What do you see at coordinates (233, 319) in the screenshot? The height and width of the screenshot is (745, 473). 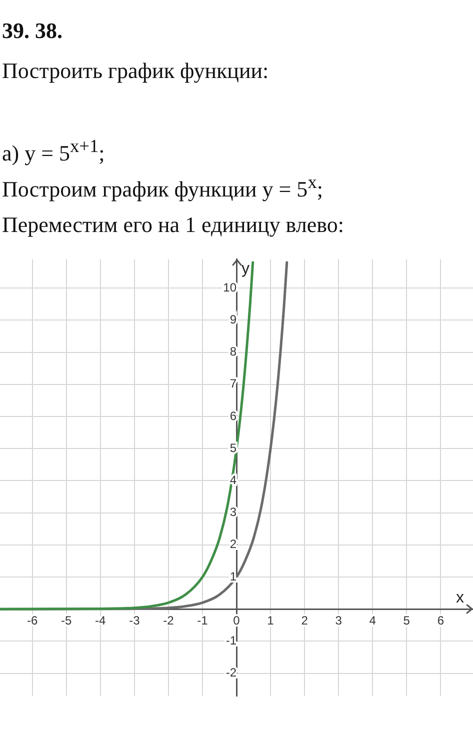 I see `y-tick-label: 9` at bounding box center [233, 319].